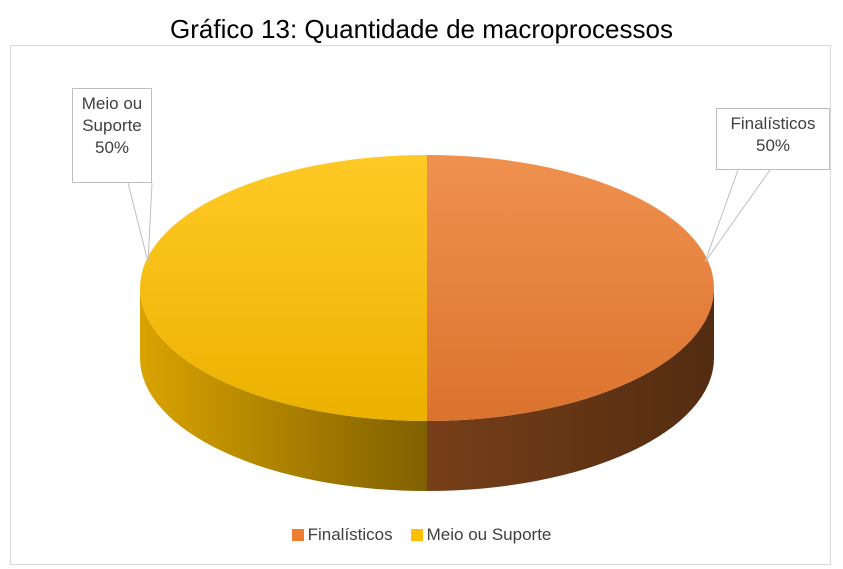 The height and width of the screenshot is (569, 843). Describe the element at coordinates (489, 534) in the screenshot. I see `legend-label: Meio ou Suporte` at that location.